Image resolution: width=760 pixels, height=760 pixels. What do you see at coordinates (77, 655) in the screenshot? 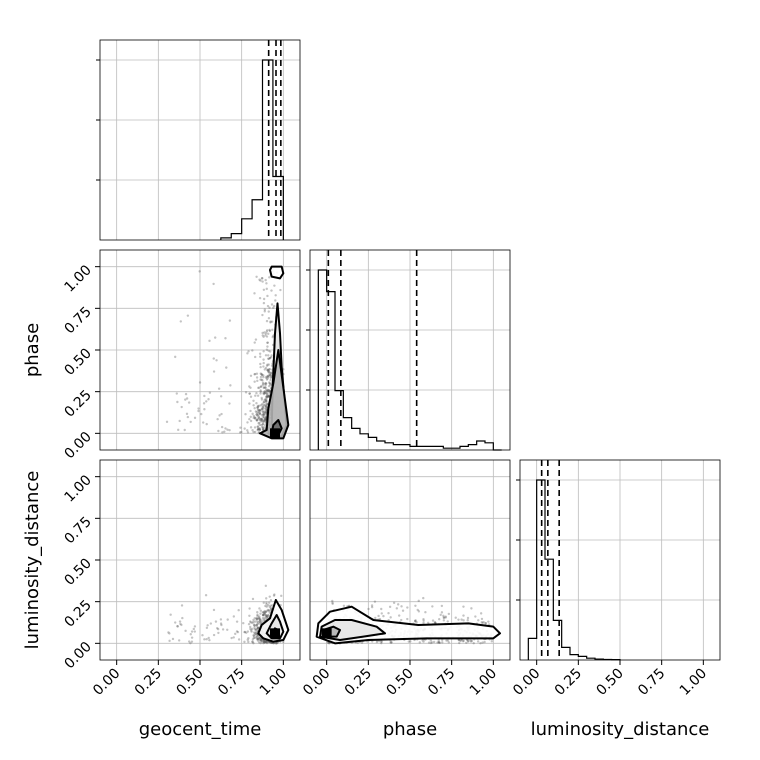
I see `y-tick-label: 0.00` at bounding box center [77, 655].